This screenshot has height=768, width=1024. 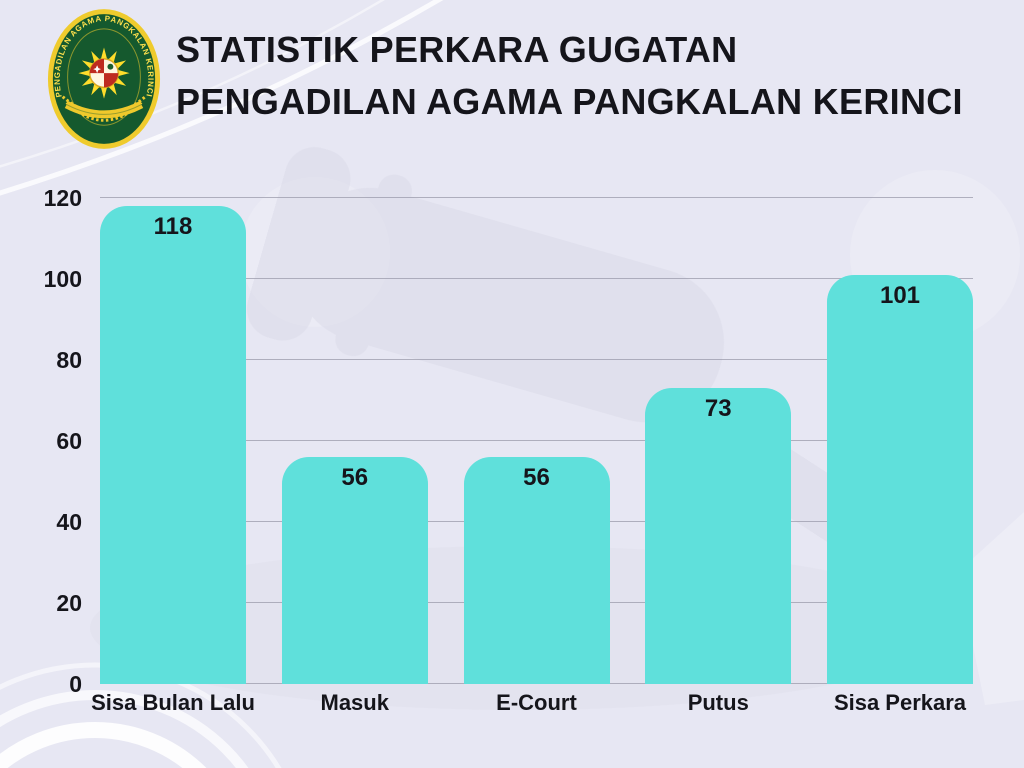 I want to click on bar-column-sisa-bulan-lalu: 118, so click(x=173, y=441).